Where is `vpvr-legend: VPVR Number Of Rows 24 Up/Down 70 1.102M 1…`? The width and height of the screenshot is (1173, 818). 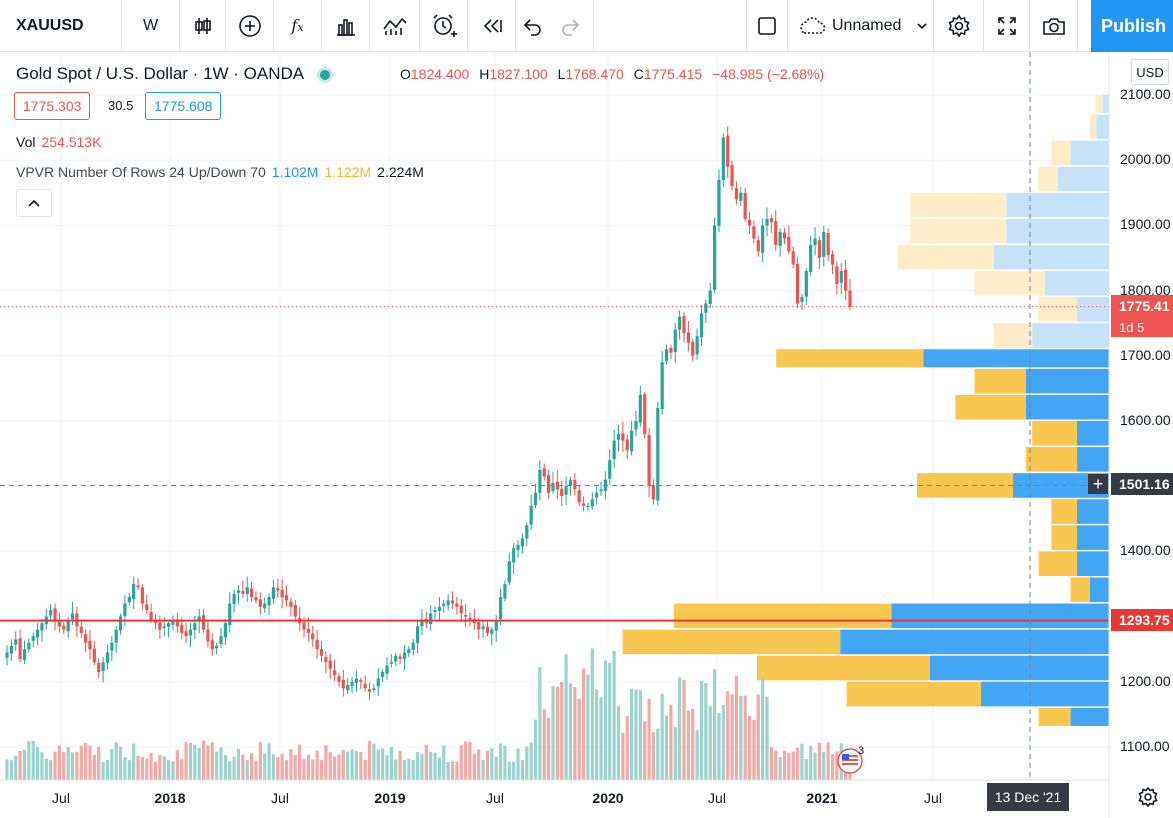 vpvr-legend: VPVR Number Of Rows 24 Up/Down 70 1.102M 1… is located at coordinates (220, 172).